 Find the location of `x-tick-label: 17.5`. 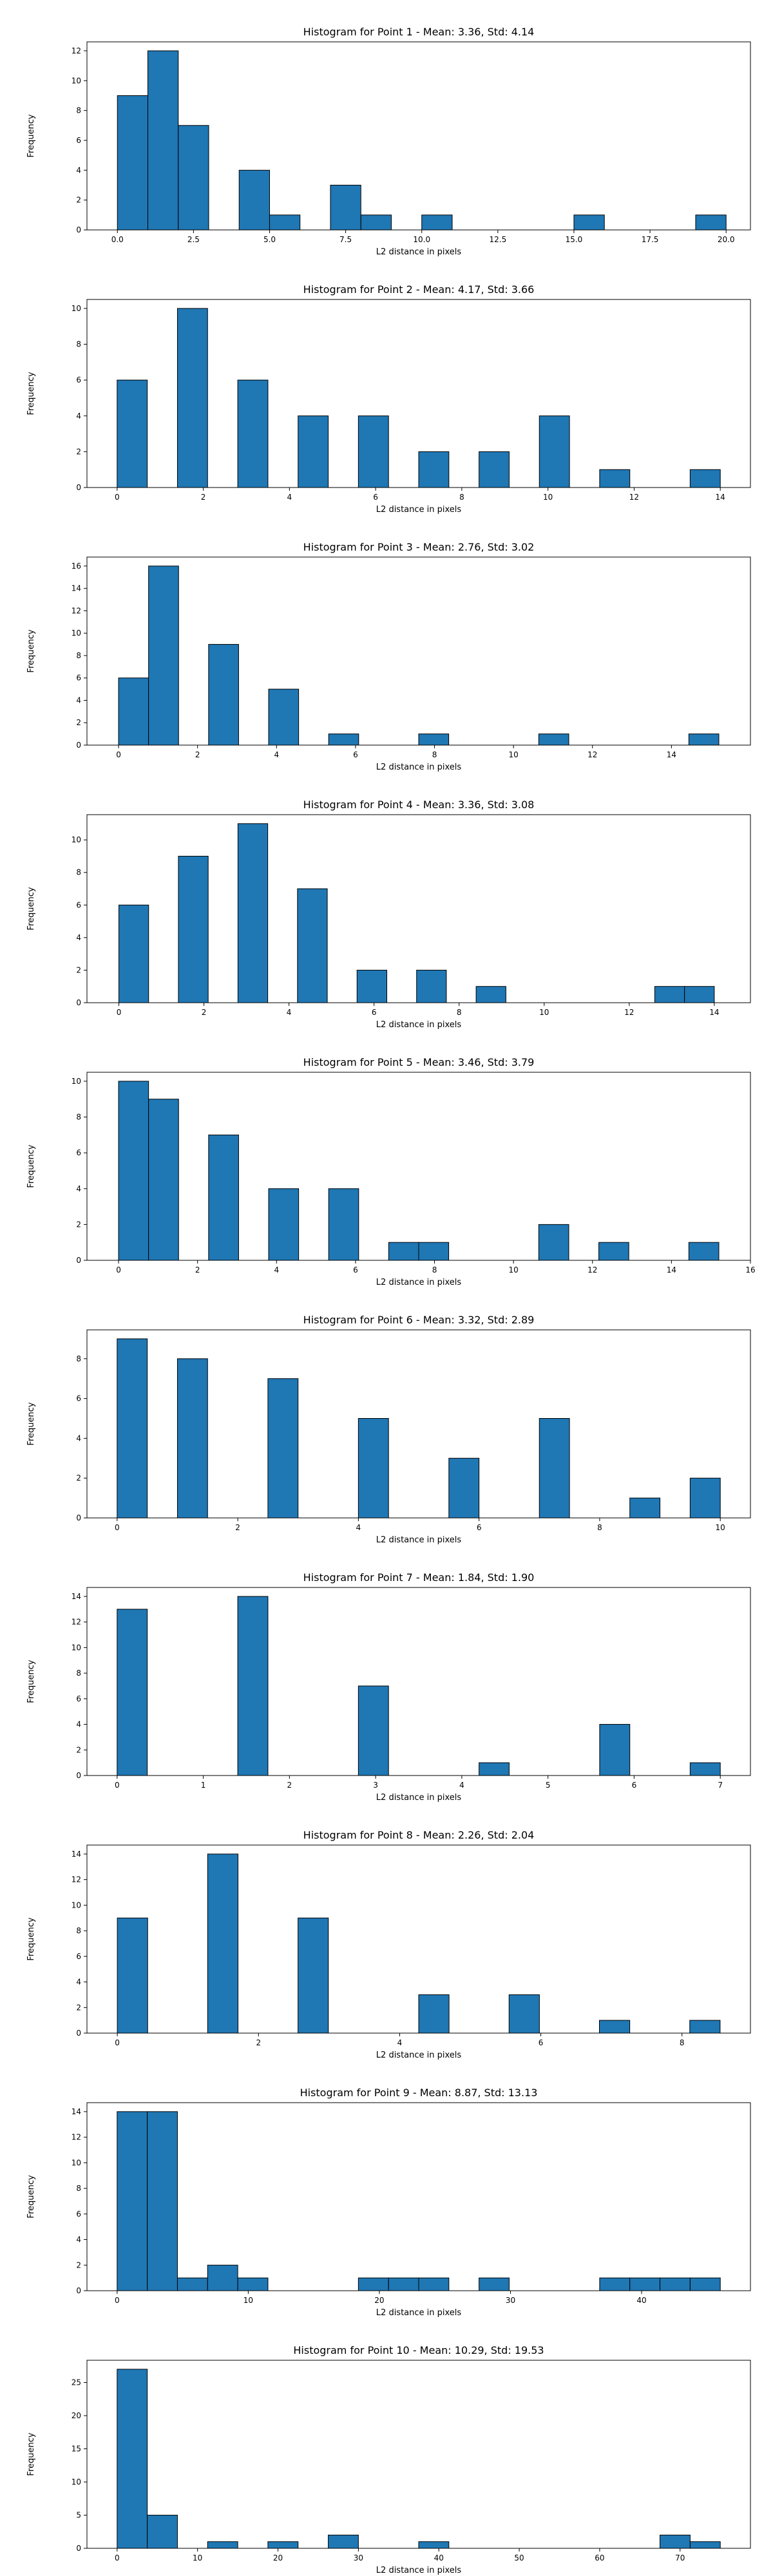

x-tick-label: 17.5 is located at coordinates (650, 240).